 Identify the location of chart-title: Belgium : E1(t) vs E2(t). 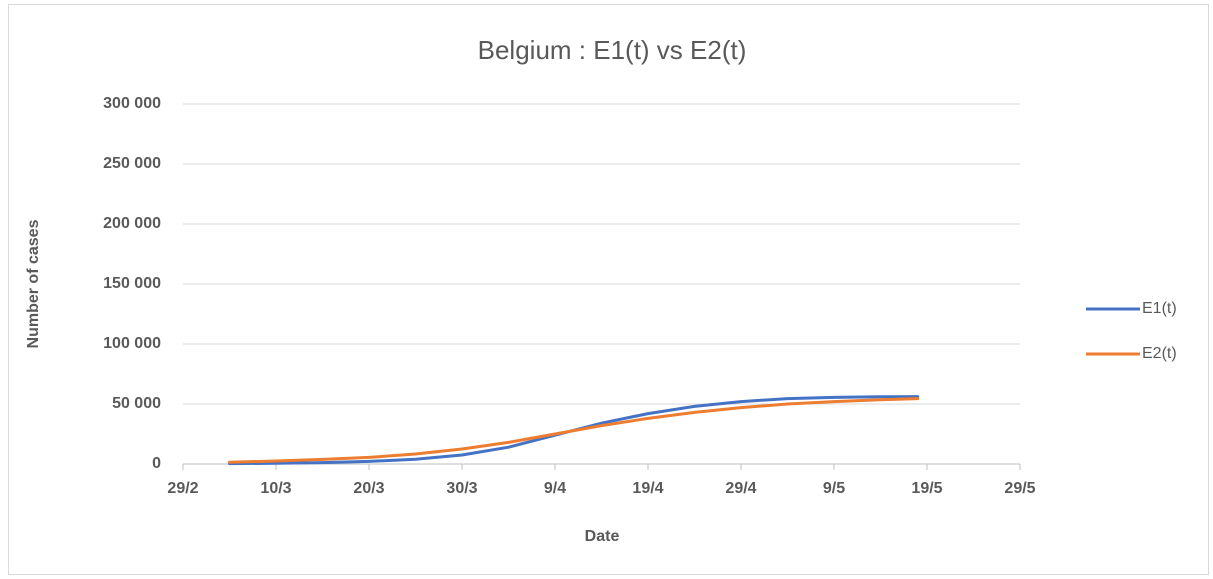
(612, 50).